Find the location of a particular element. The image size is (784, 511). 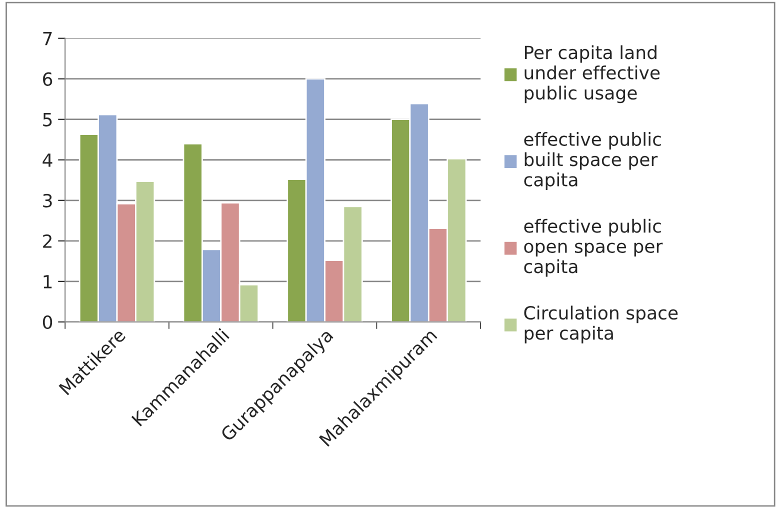

y-tick-label: 7 is located at coordinates (47, 39).